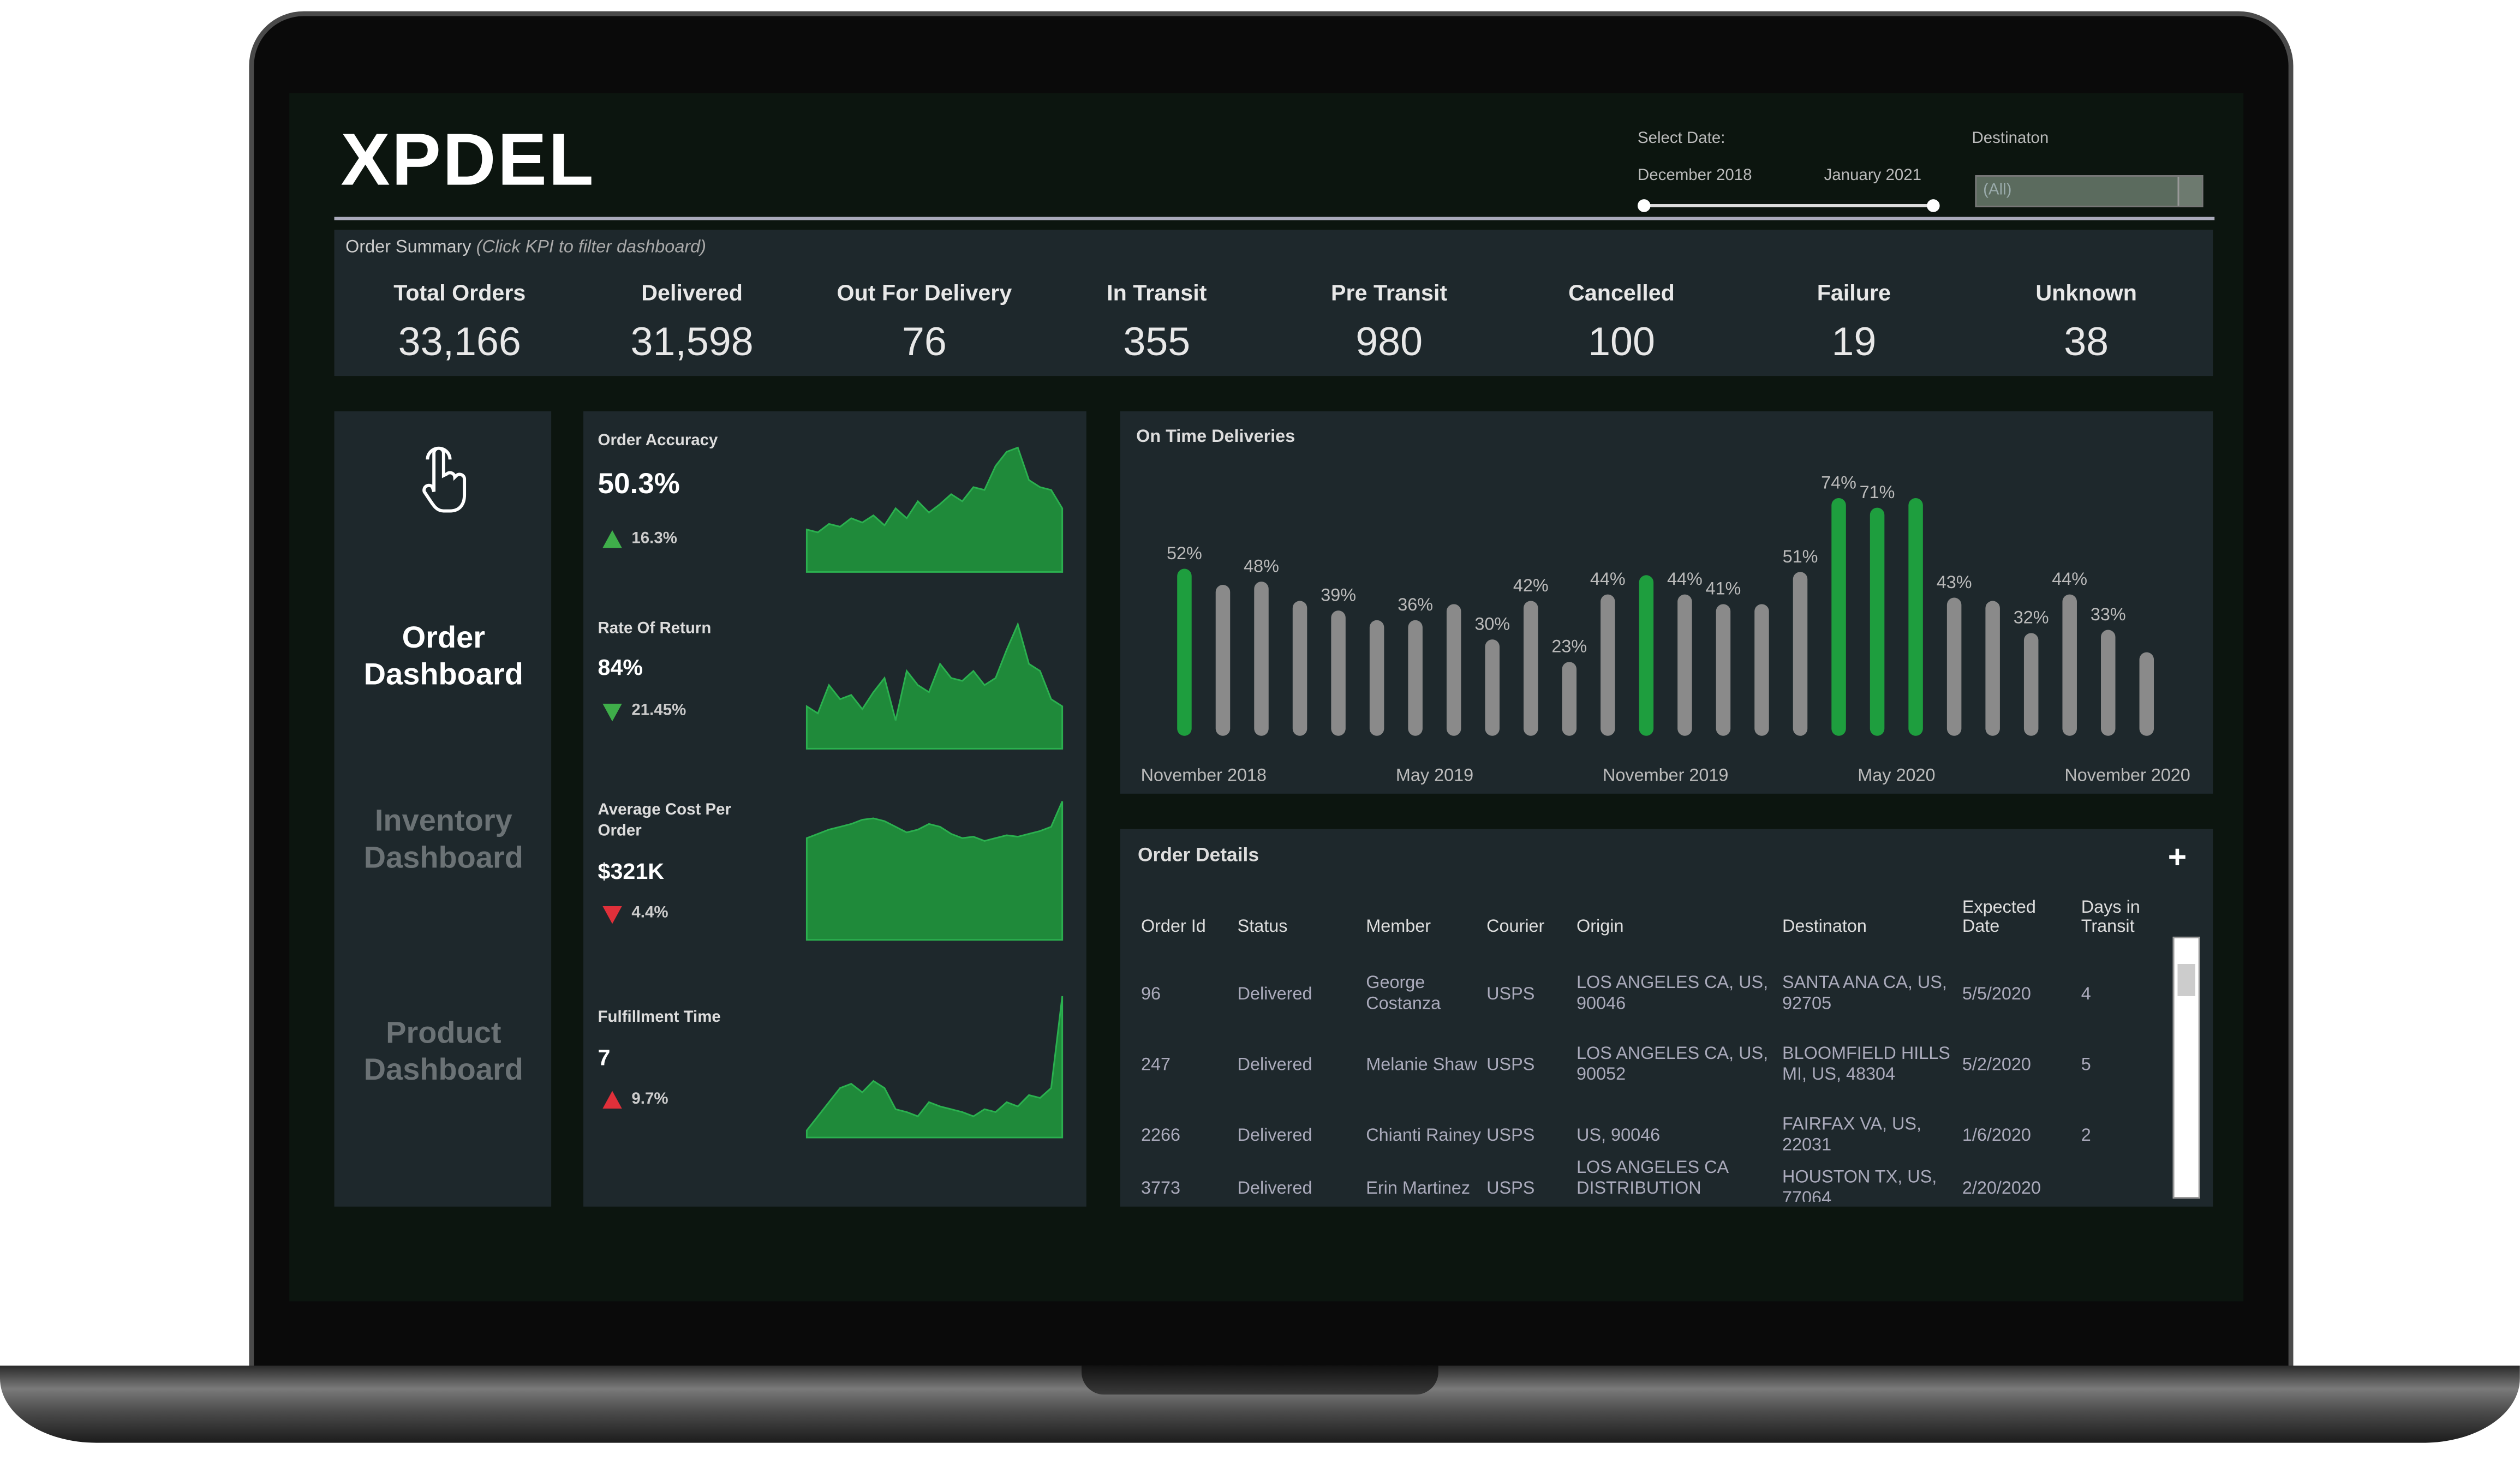 Image resolution: width=2520 pixels, height=1467 pixels. What do you see at coordinates (1934, 205) in the screenshot?
I see `slider-handle-end` at bounding box center [1934, 205].